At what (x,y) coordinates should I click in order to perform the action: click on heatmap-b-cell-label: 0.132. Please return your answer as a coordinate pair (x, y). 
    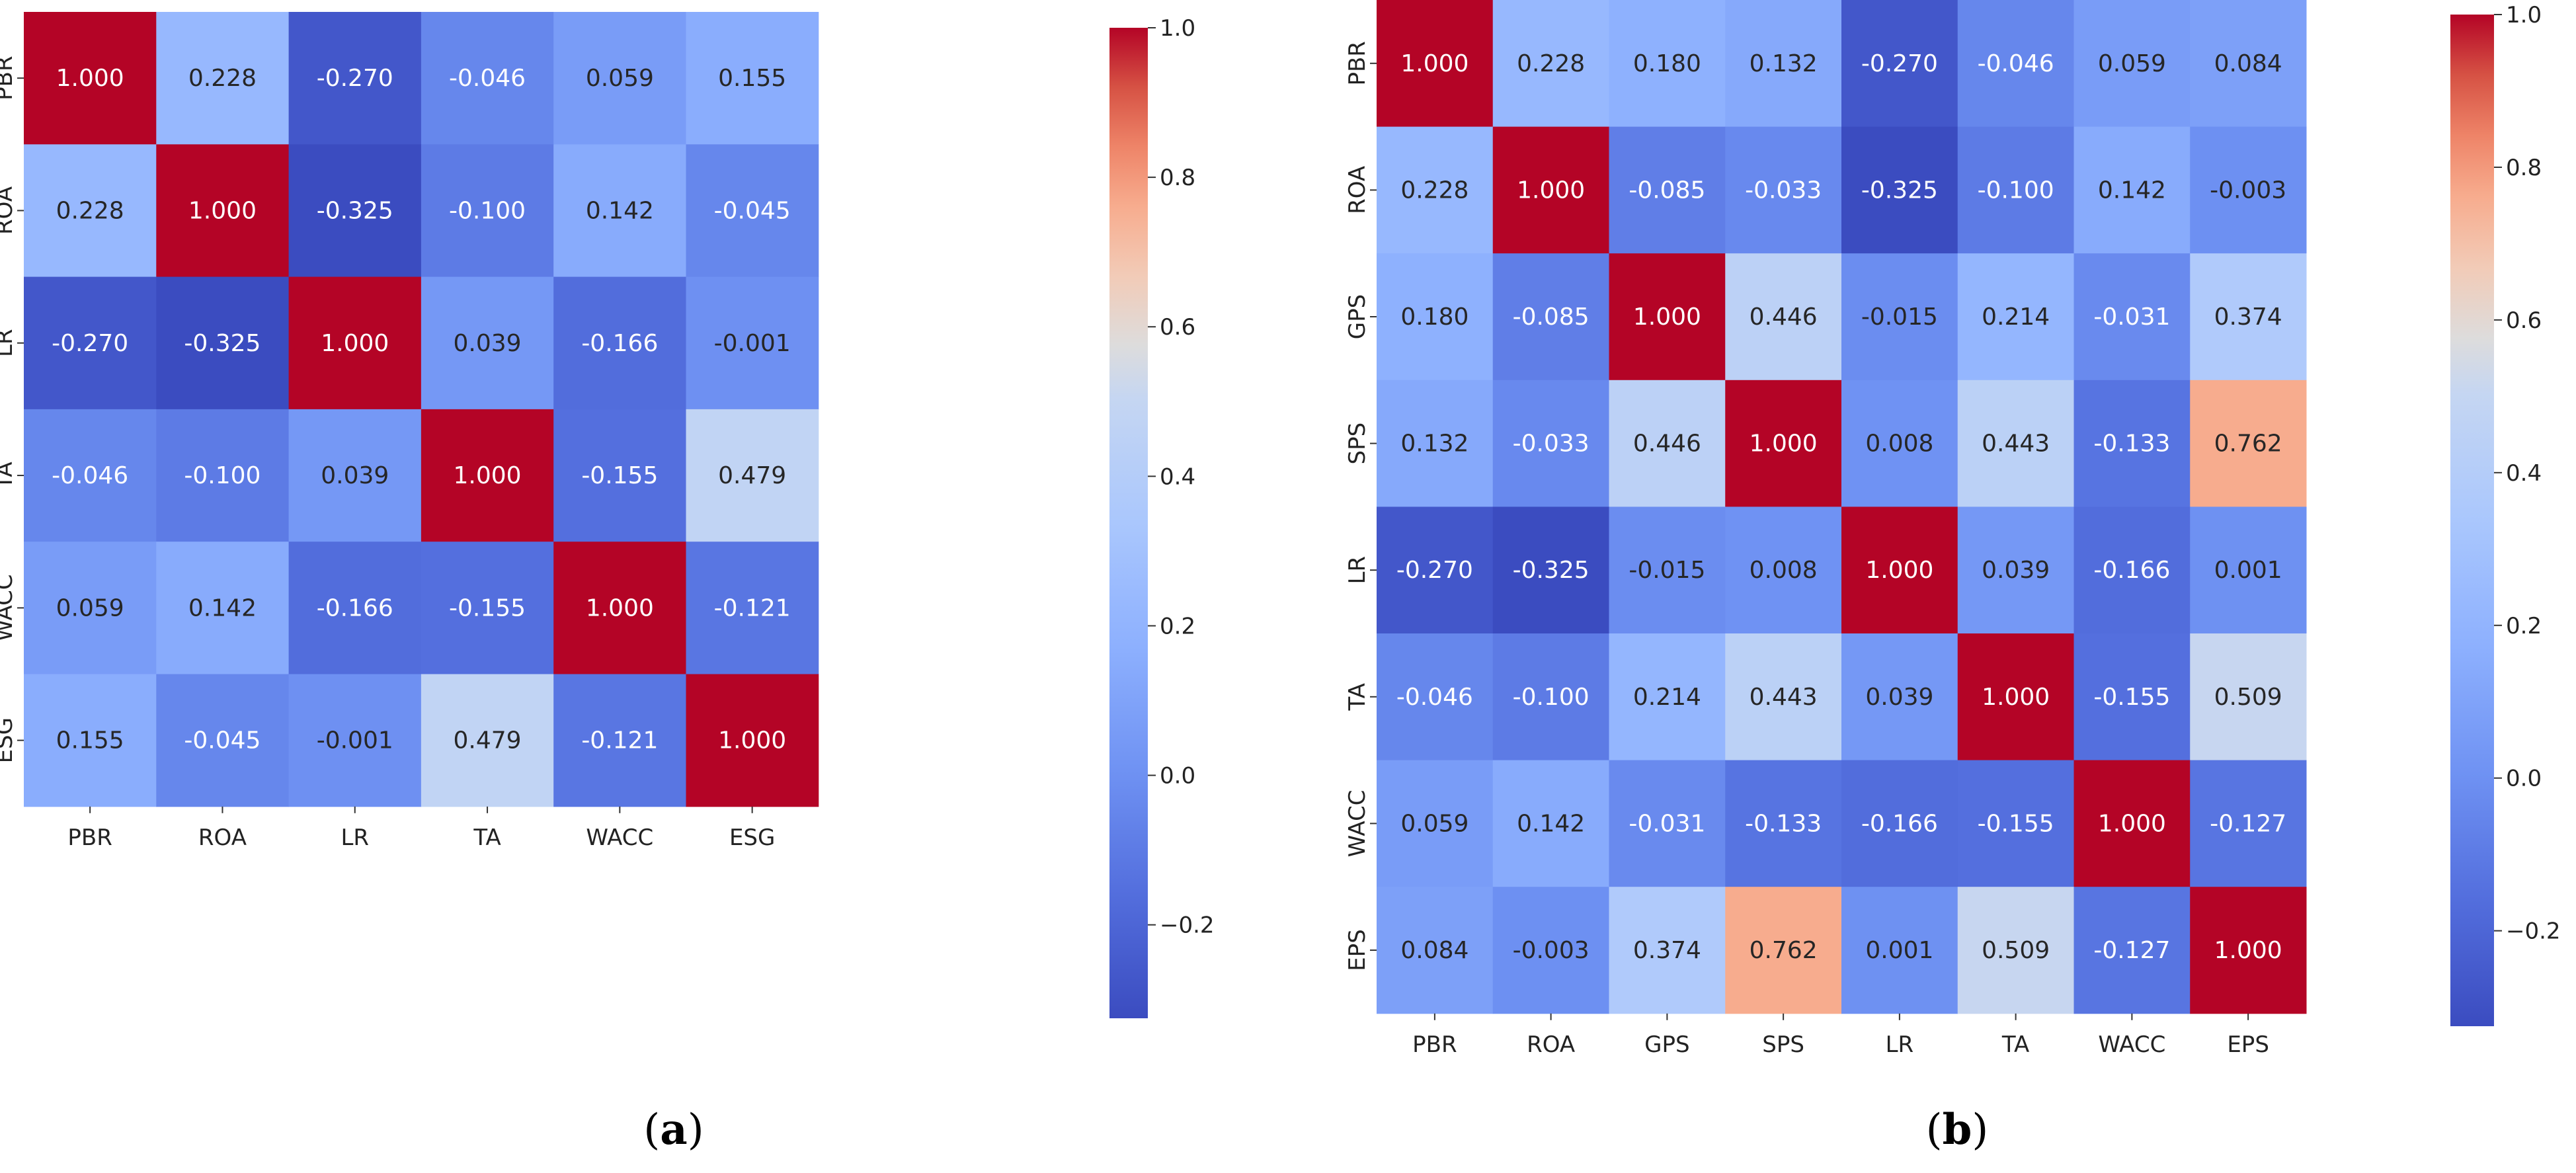
    Looking at the image, I should click on (1784, 63).